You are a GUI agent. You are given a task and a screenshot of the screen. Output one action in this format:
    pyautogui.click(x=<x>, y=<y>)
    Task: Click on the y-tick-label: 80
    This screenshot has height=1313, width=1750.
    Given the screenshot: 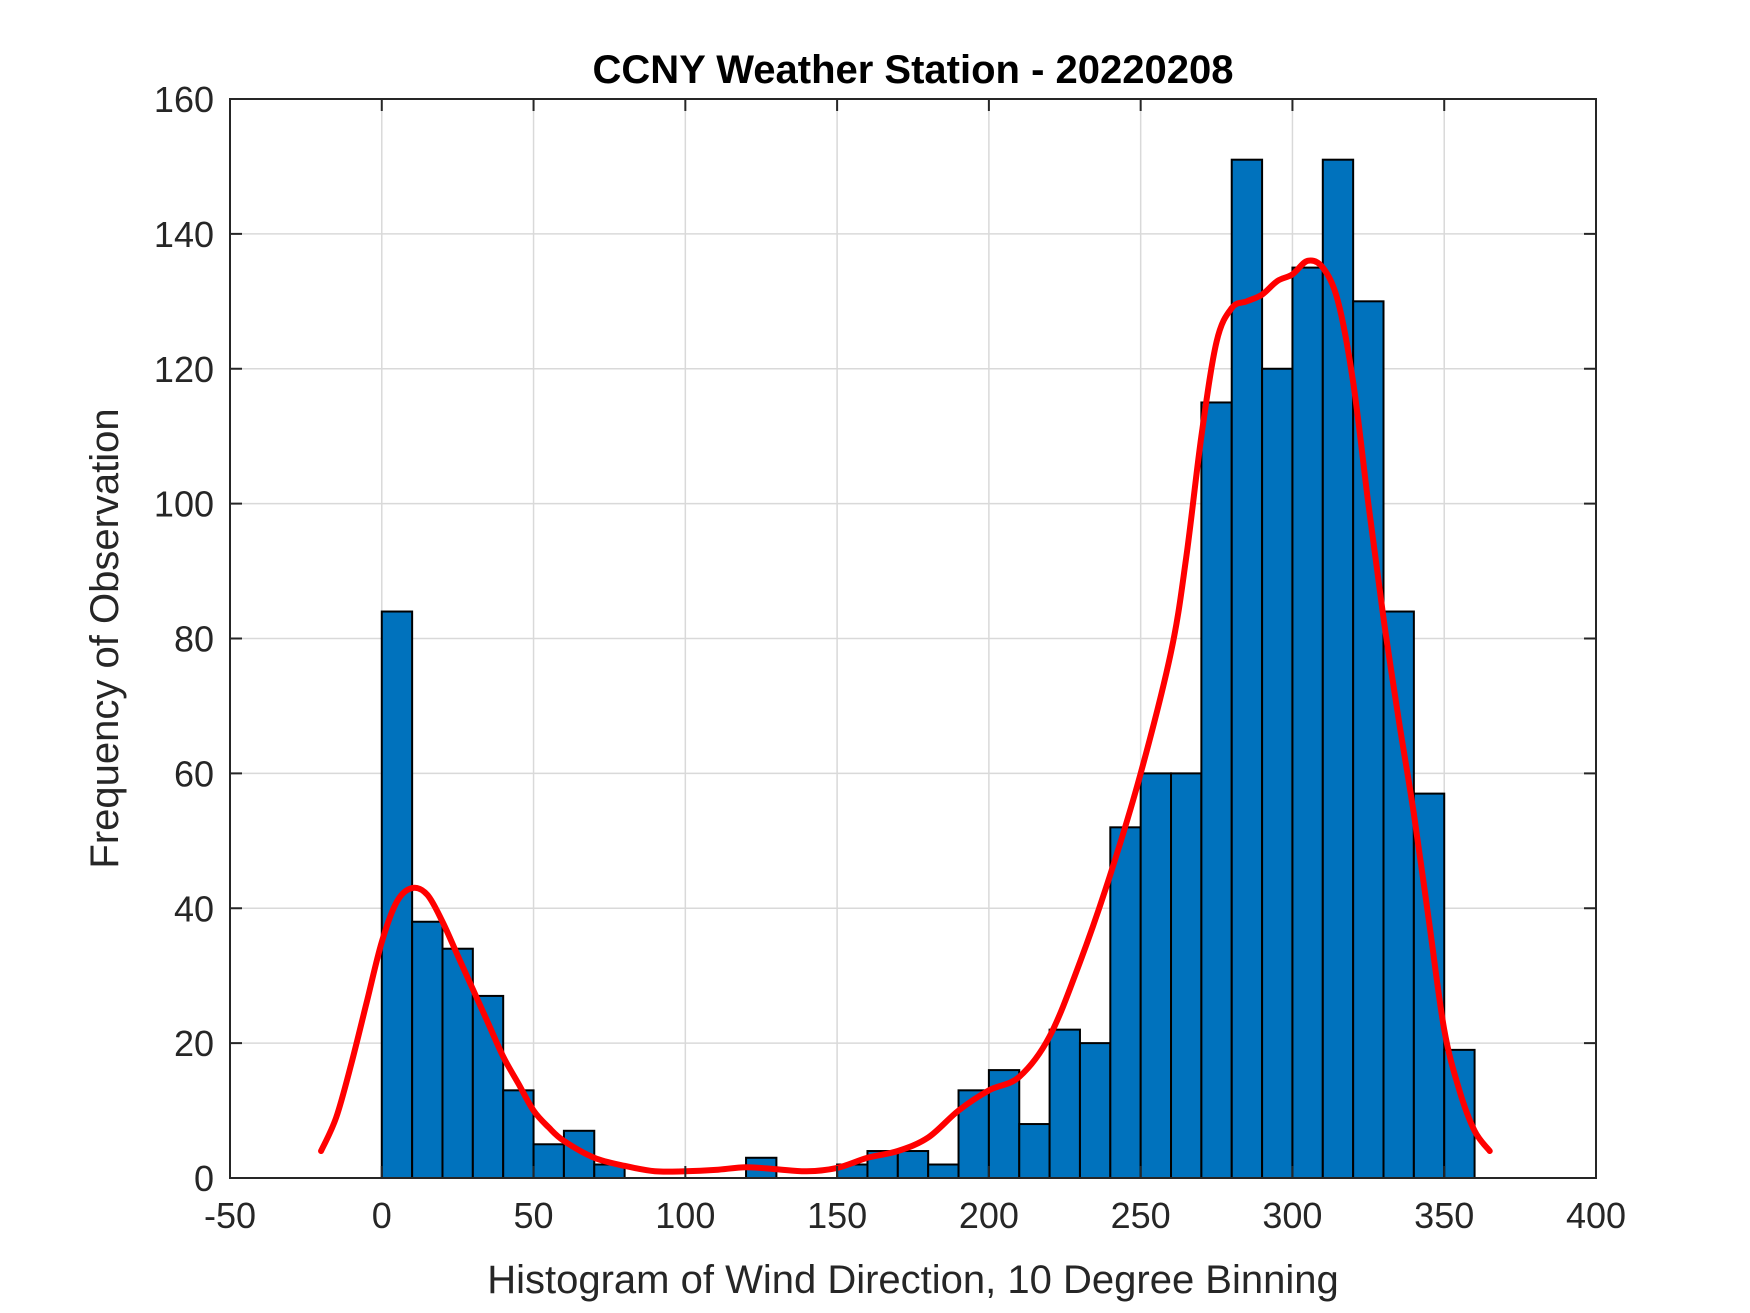 What is the action you would take?
    pyautogui.click(x=194, y=639)
    